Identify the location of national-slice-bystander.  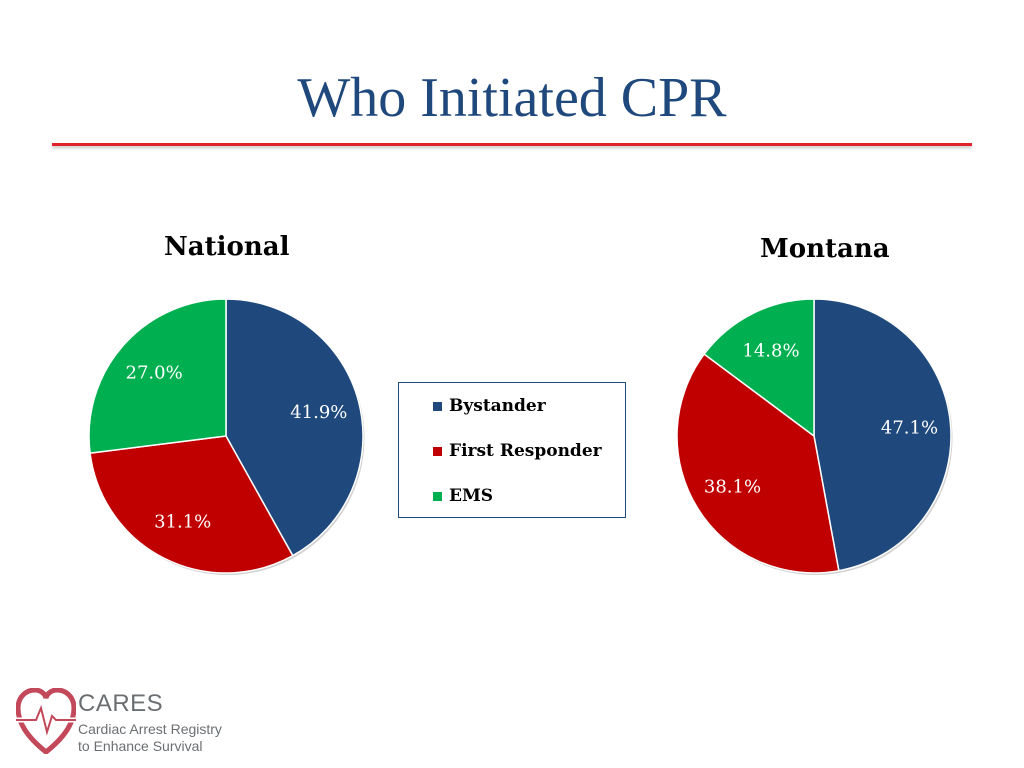
(294, 427).